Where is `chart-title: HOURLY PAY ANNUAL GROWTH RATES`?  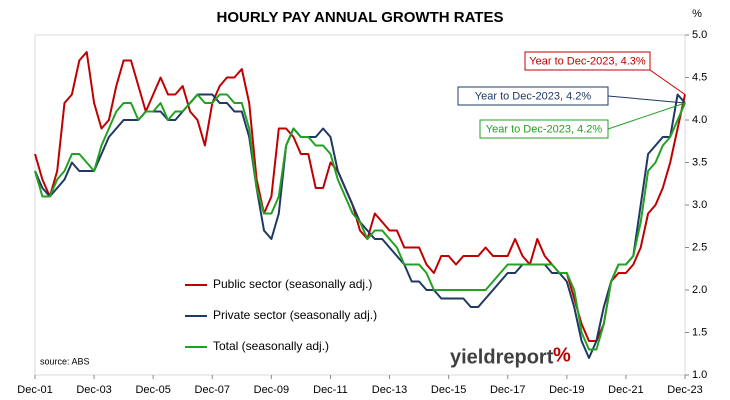 chart-title: HOURLY PAY ANNUAL GROWTH RATES is located at coordinates (360, 17).